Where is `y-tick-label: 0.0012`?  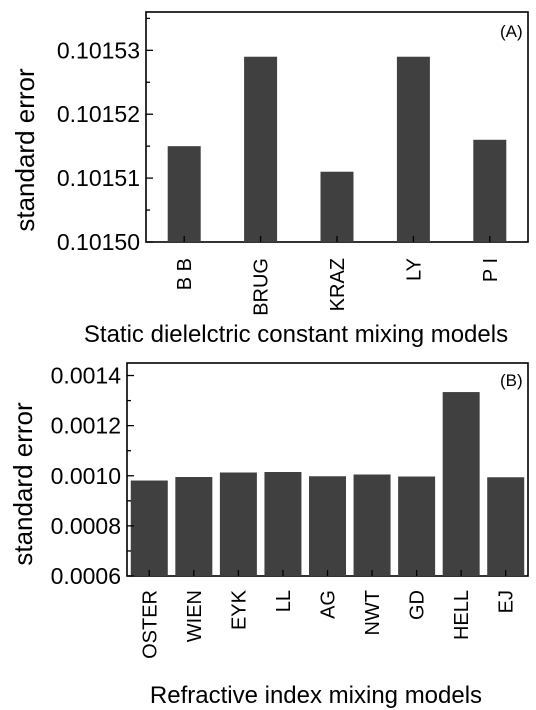 y-tick-label: 0.0012 is located at coordinates (86, 426).